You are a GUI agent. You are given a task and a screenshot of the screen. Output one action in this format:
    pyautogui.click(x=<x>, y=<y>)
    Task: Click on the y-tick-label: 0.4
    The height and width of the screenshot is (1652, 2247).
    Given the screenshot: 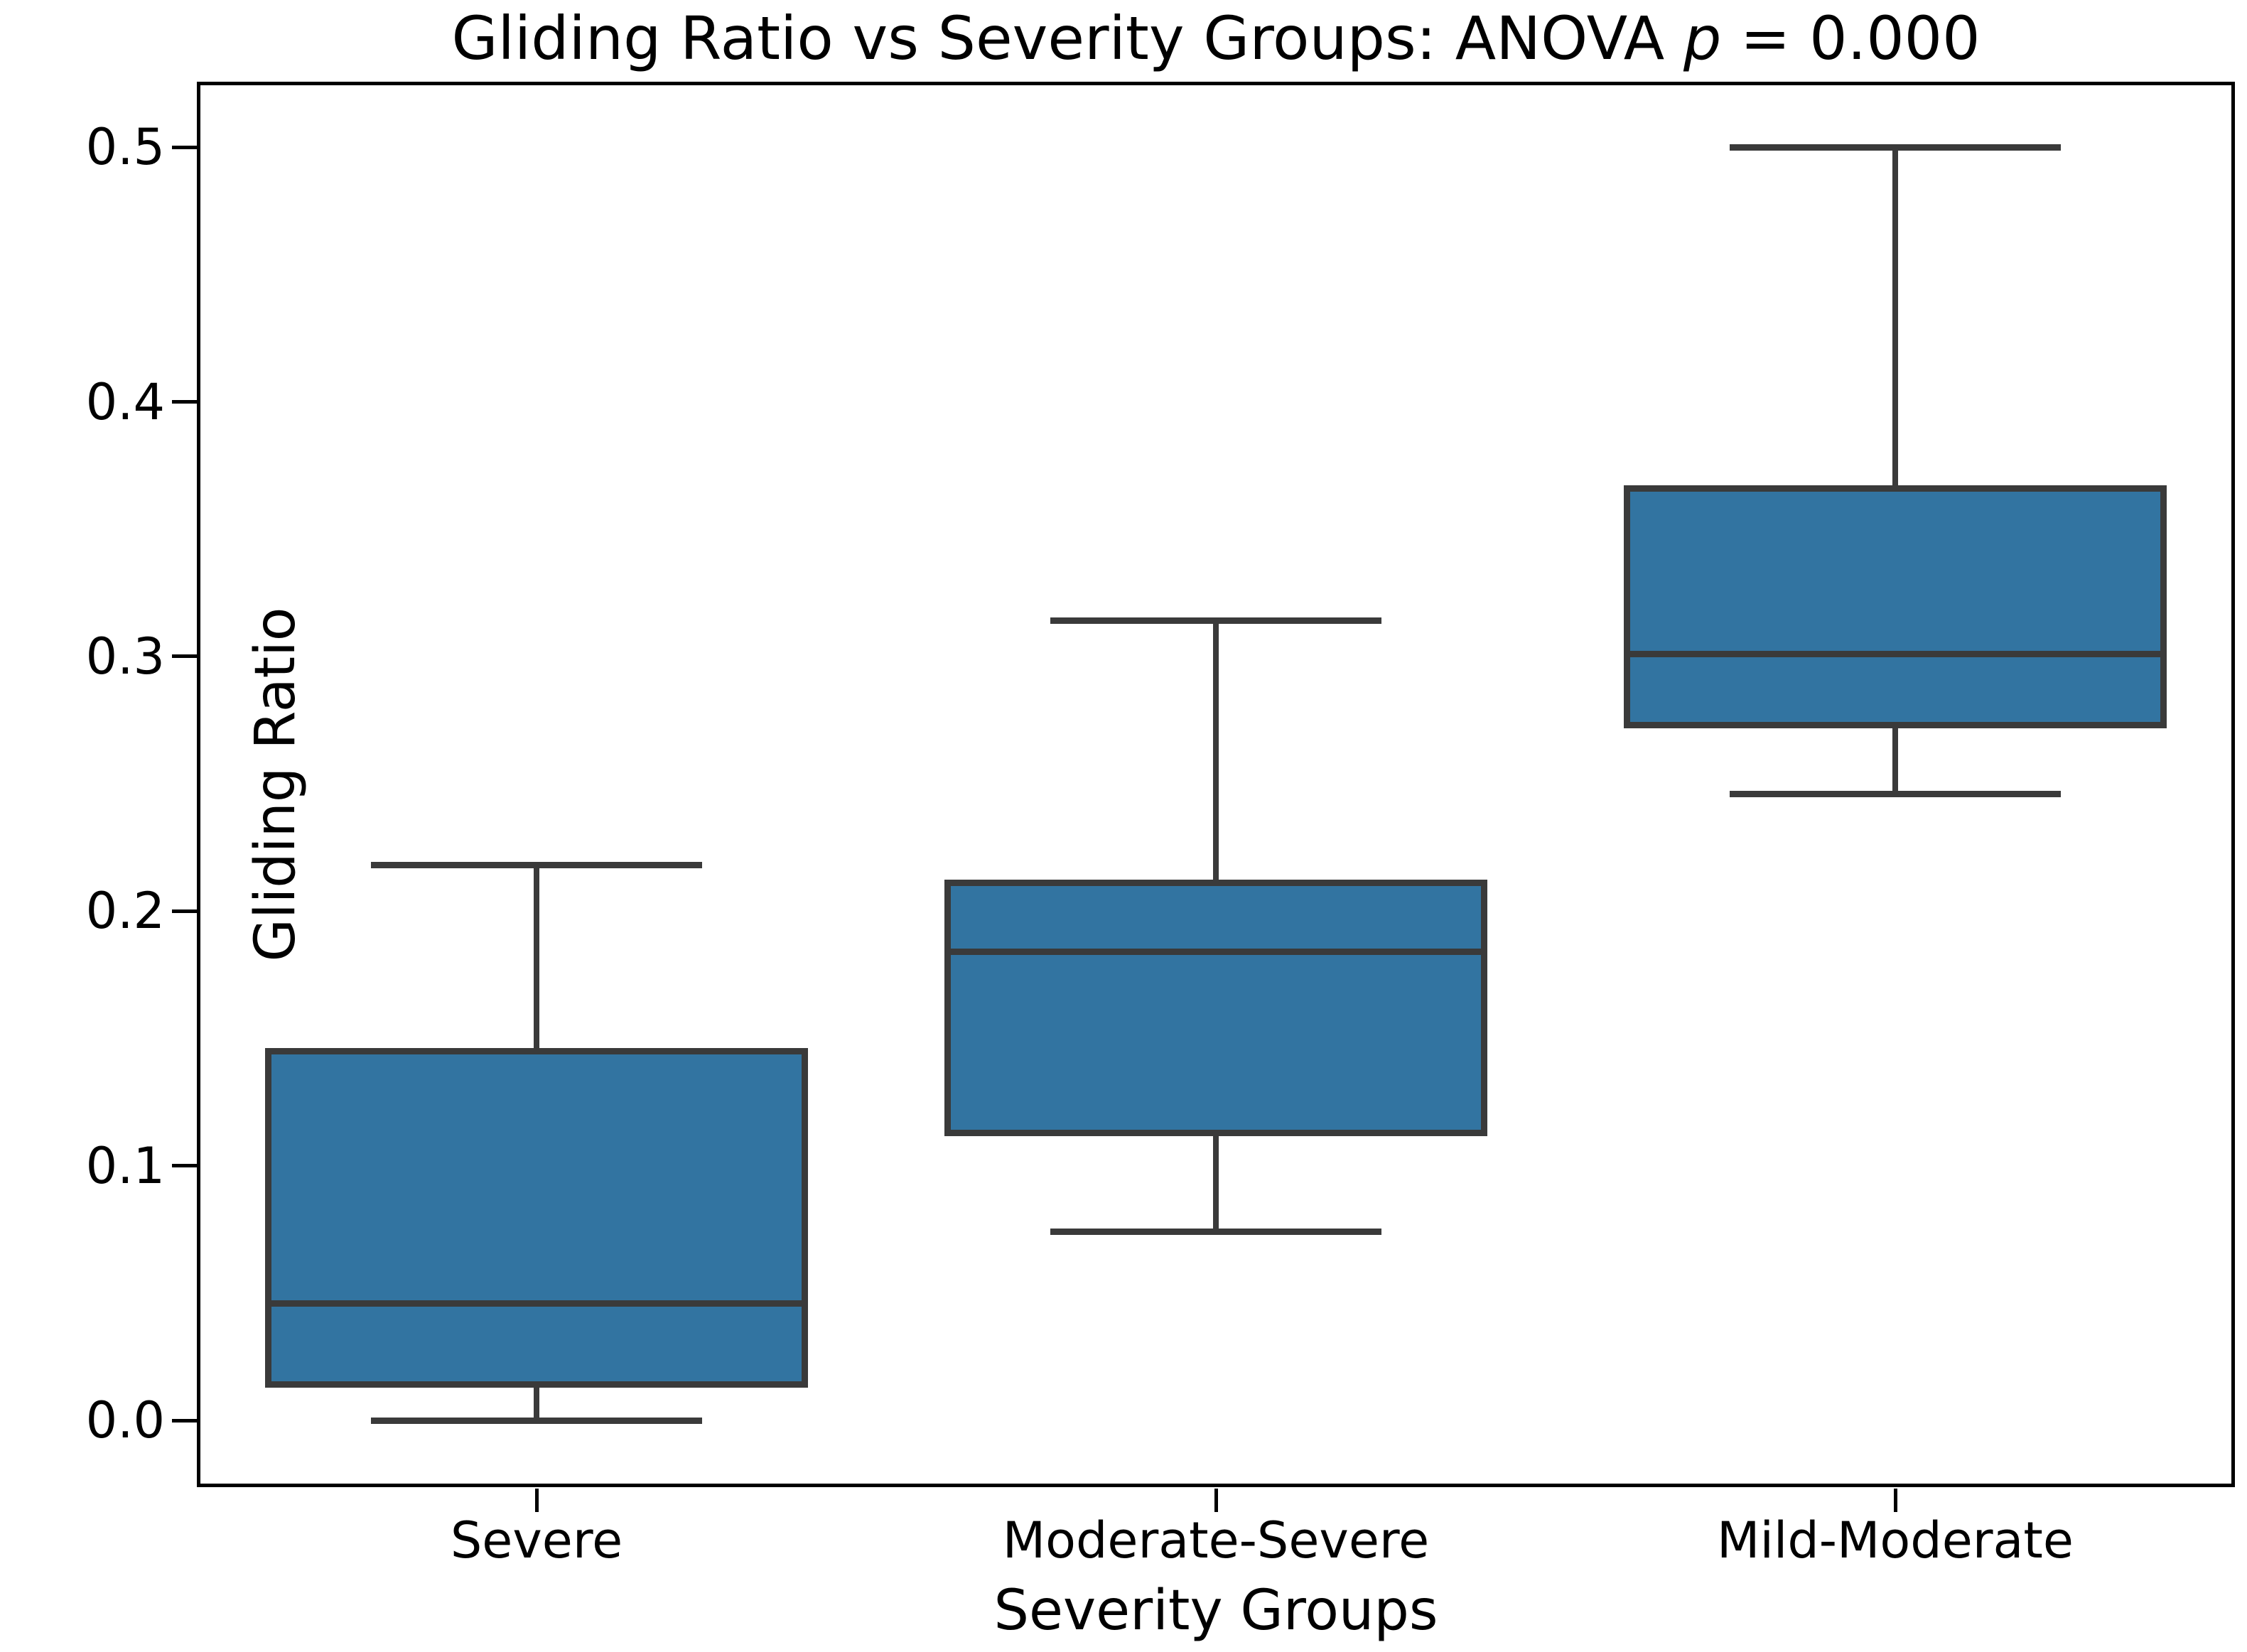 What is the action you would take?
    pyautogui.click(x=125, y=402)
    